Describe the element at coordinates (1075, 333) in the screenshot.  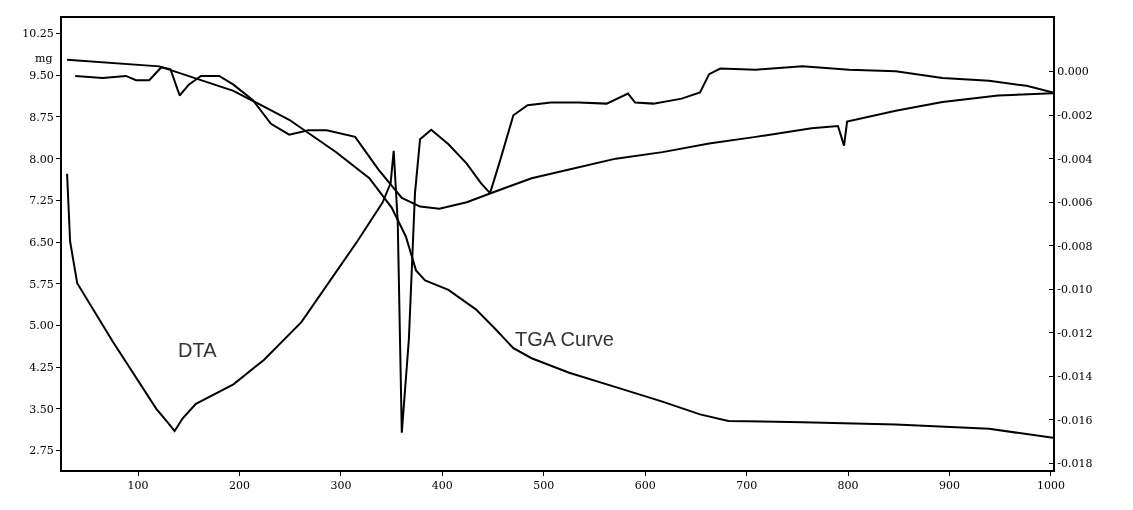
I see `y2-tick-label: -0.012` at that location.